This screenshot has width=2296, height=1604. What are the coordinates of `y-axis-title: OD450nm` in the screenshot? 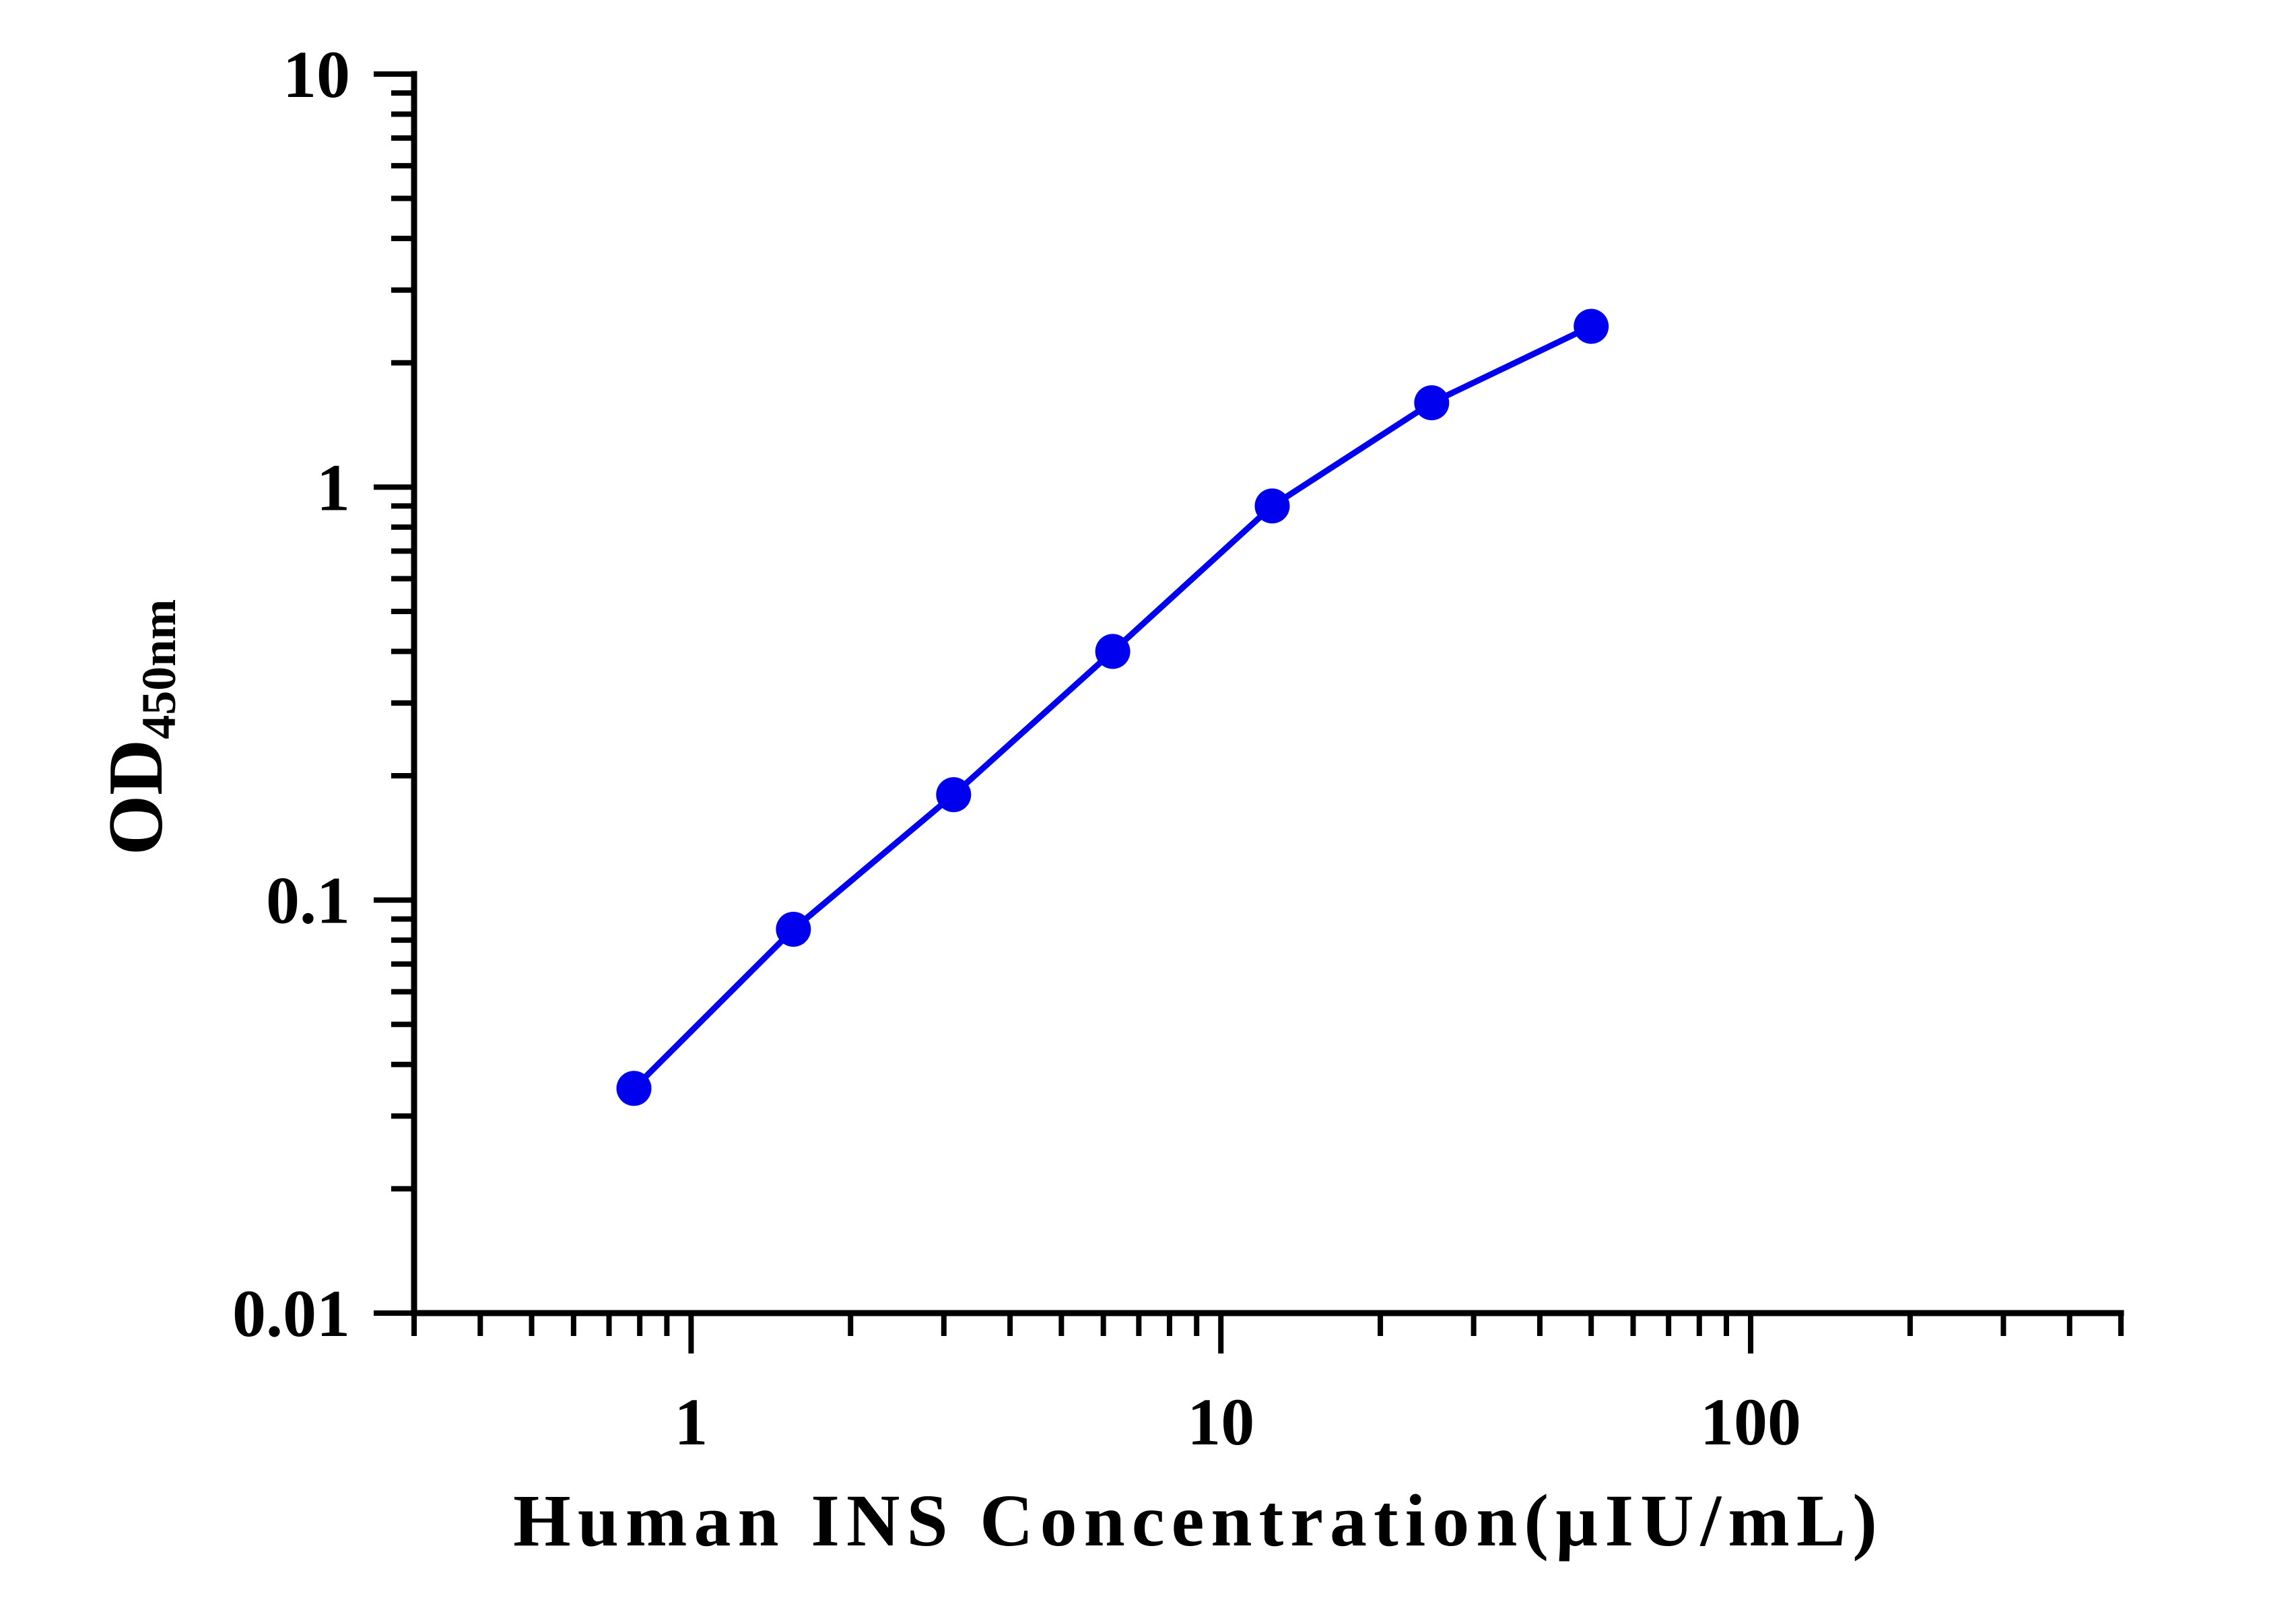 It's located at (139, 727).